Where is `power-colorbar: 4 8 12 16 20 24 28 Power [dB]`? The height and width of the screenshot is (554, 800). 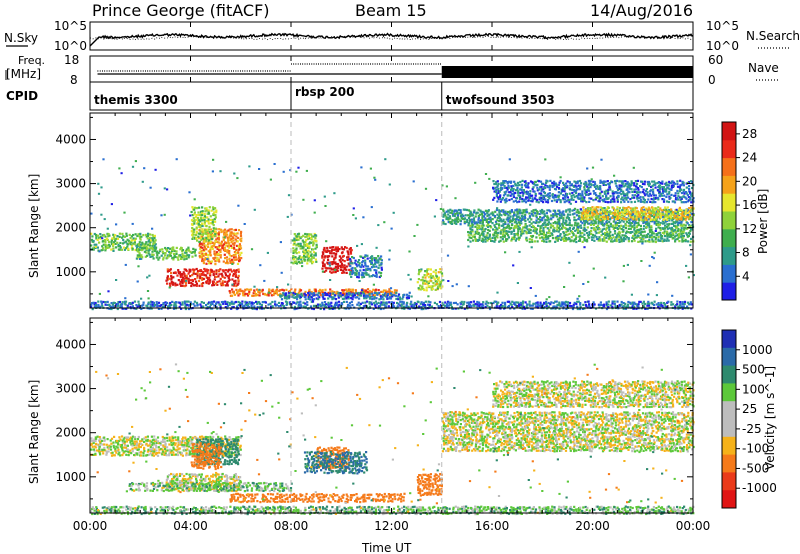
power-colorbar: 4 8 12 16 20 24 28 Power [dB] is located at coordinates (745, 211).